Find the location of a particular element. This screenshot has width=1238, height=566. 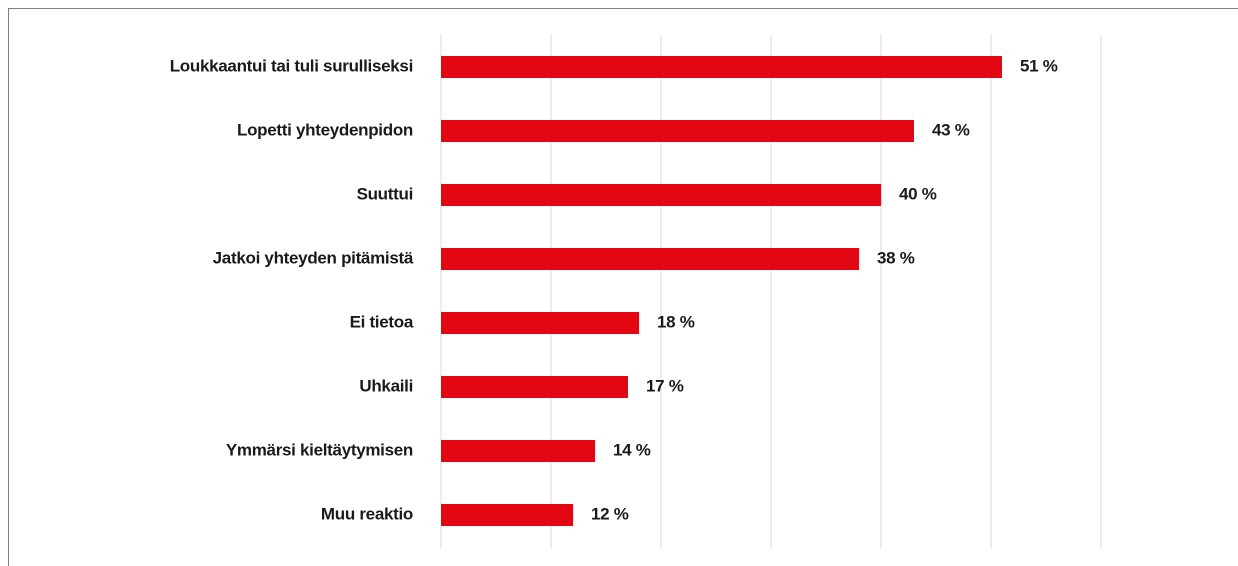

category-label: Suuttui is located at coordinates (385, 193).